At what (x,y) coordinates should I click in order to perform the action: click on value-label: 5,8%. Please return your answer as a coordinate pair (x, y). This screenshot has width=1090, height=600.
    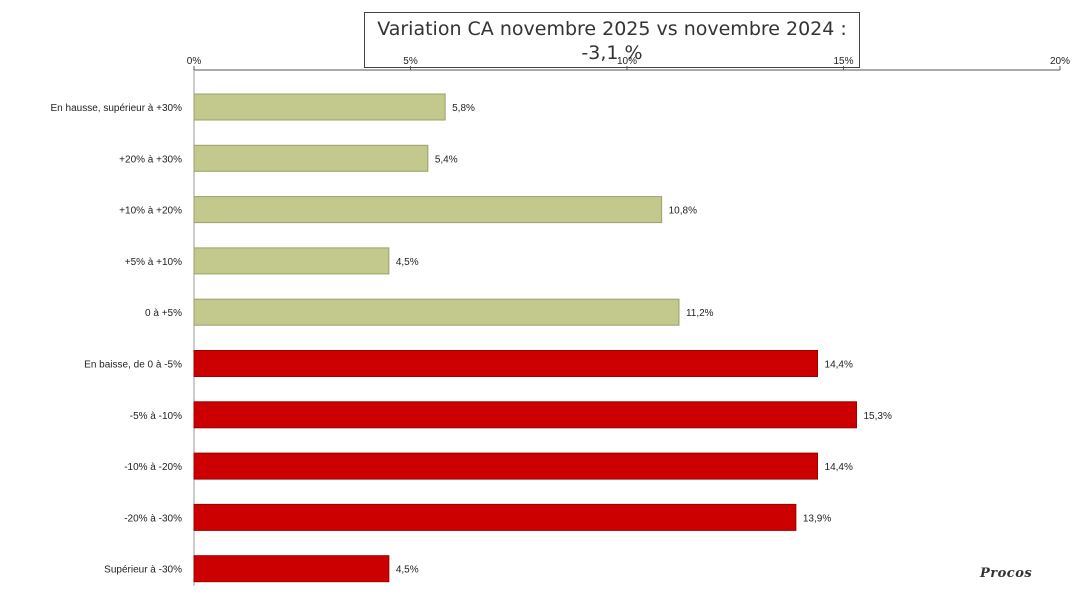
    Looking at the image, I should click on (463, 108).